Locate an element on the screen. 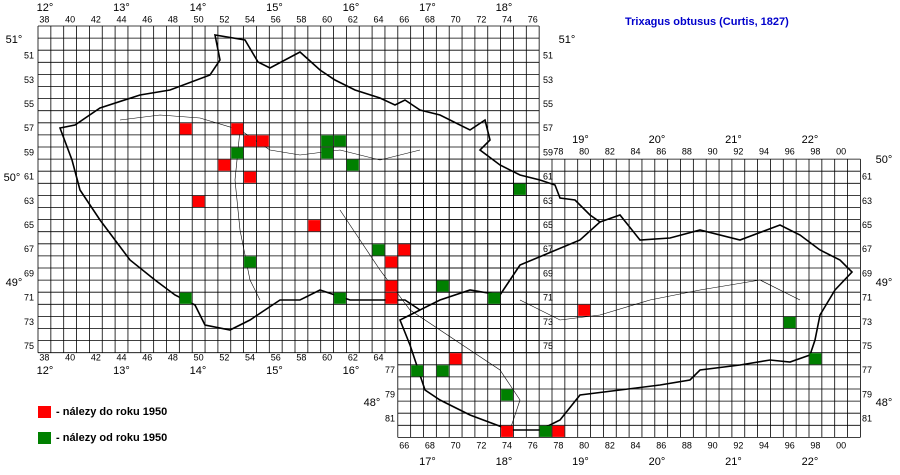 The width and height of the screenshot is (900, 475). river is located at coordinates (247, 215).